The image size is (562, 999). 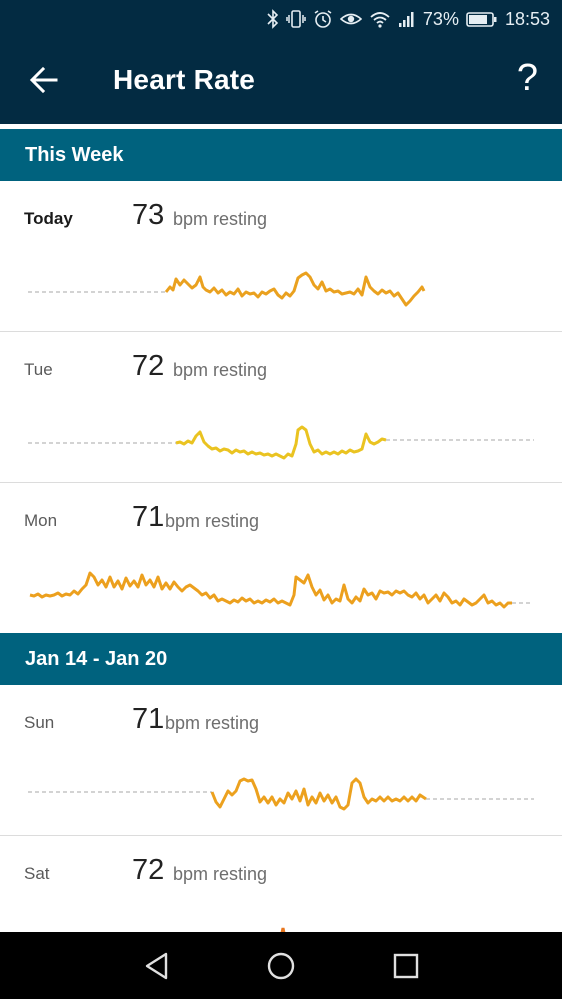 What do you see at coordinates (273, 19) in the screenshot?
I see `bluetooth-icon` at bounding box center [273, 19].